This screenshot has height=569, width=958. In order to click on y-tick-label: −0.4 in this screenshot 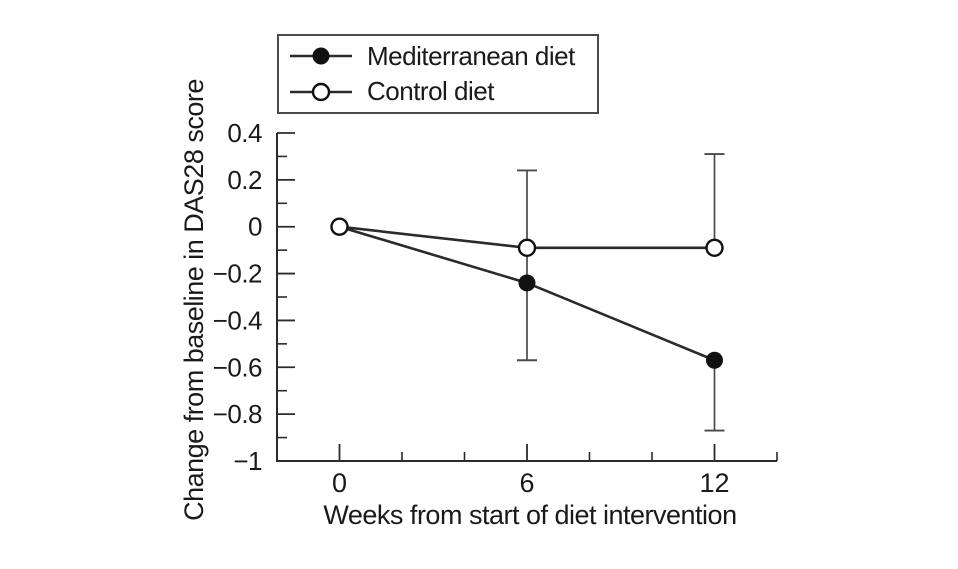, I will do `click(237, 320)`.